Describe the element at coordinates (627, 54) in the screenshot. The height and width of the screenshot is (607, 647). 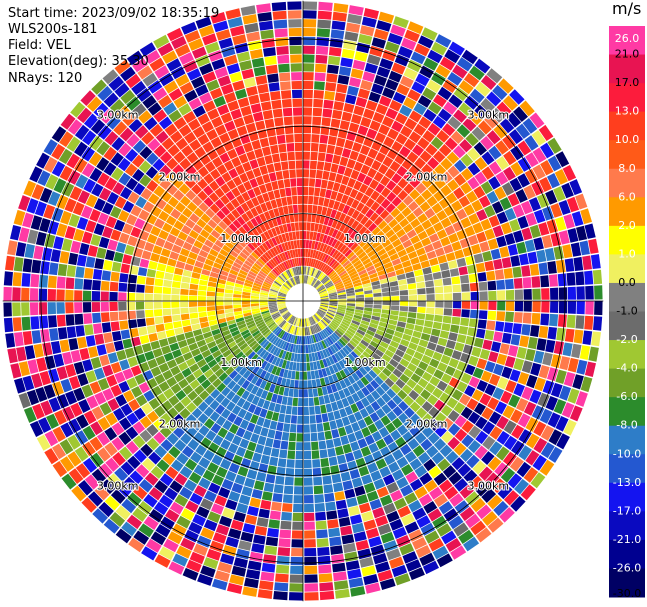
I see `colorbar-tick-label: 21.0` at that location.